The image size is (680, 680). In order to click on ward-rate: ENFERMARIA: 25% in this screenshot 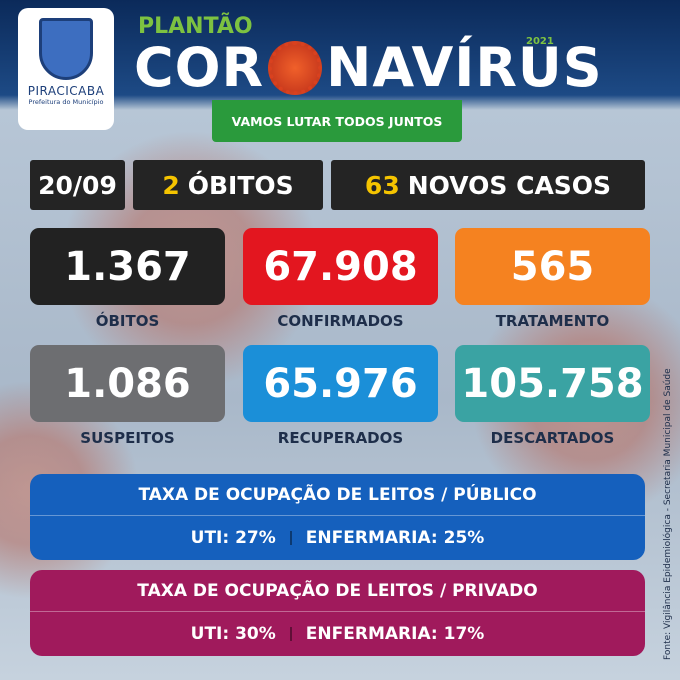, I will do `click(395, 538)`.